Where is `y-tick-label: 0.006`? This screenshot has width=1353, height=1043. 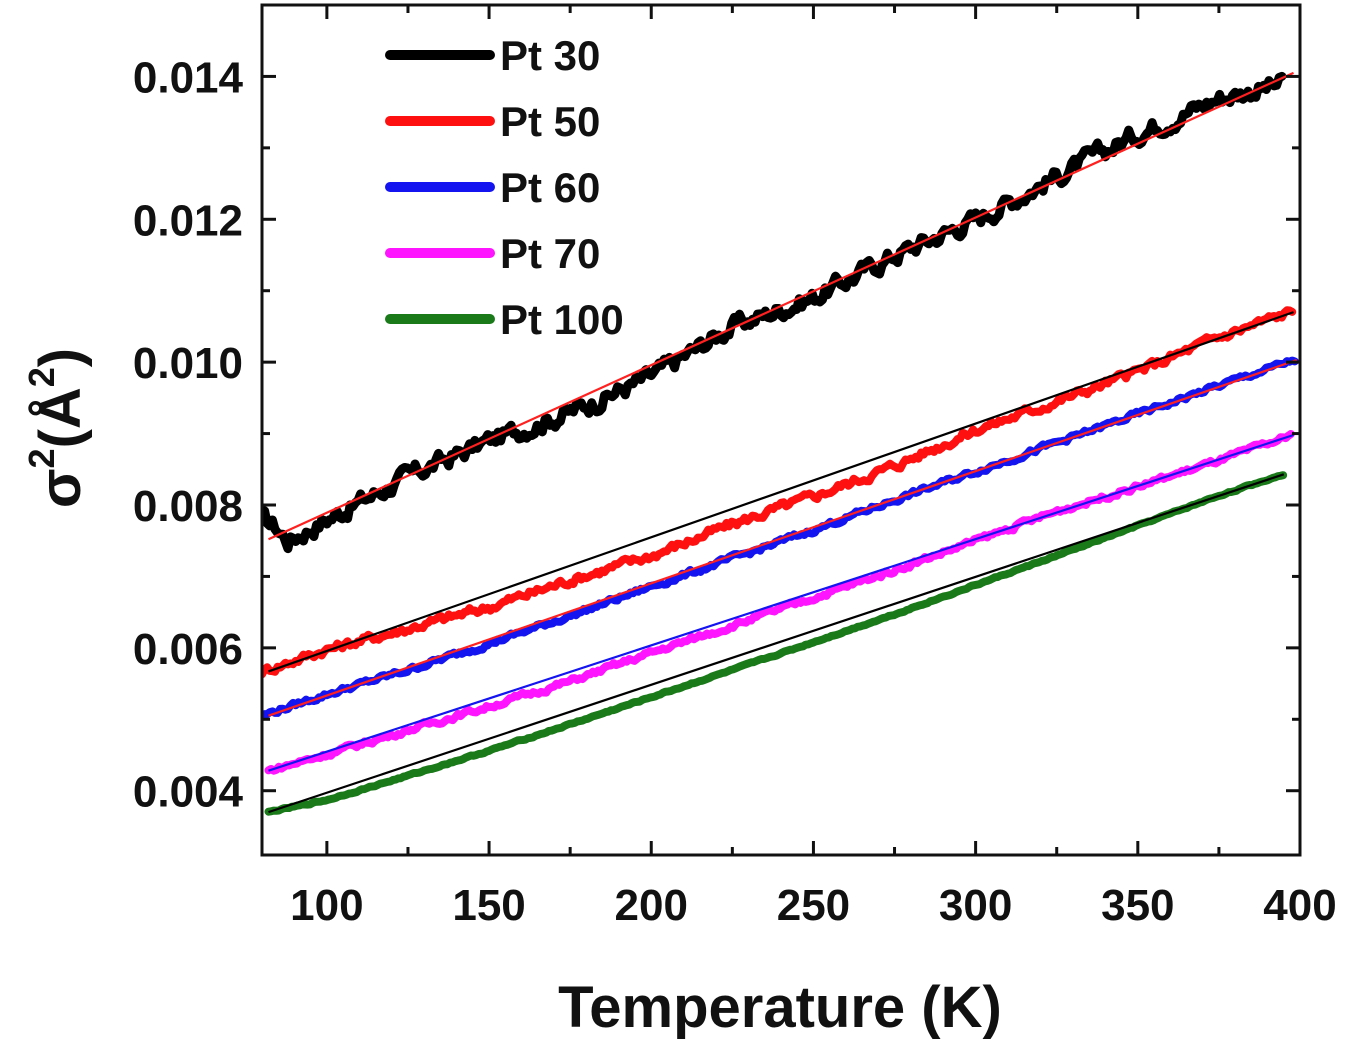 y-tick-label: 0.006 is located at coordinates (188, 649).